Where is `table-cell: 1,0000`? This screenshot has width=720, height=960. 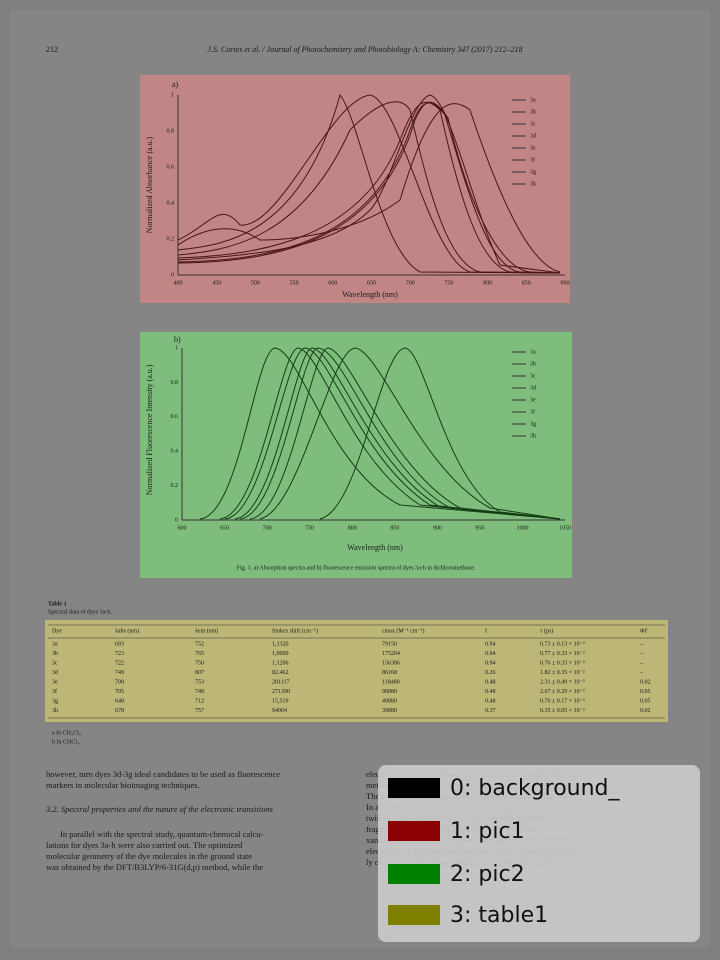
table-cell: 1,0000 is located at coordinates (280, 654).